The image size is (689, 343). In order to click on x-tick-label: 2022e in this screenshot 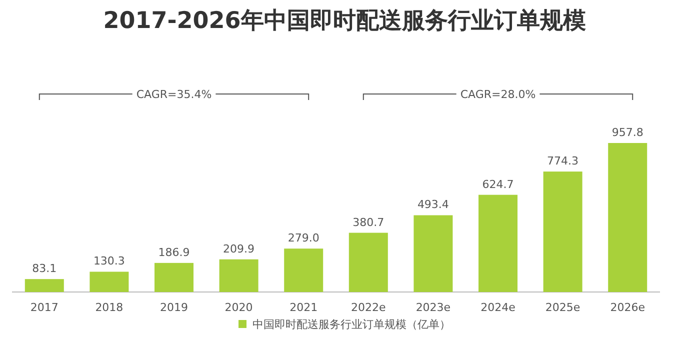, I will do `click(368, 307)`.